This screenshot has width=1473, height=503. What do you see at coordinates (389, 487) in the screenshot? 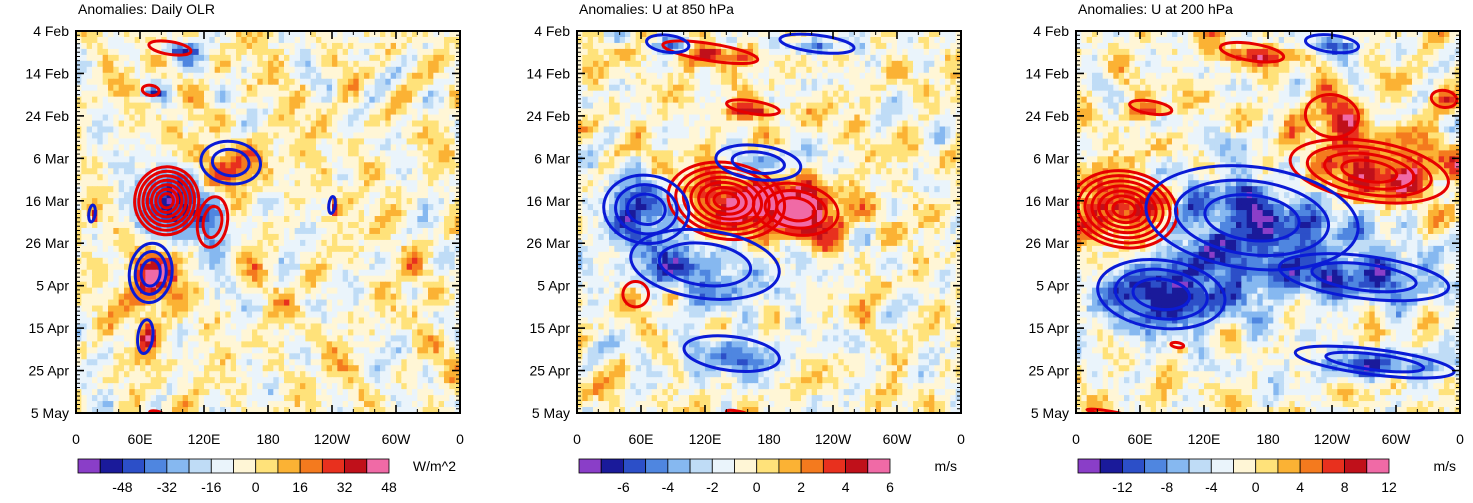
I see `colorbar-label: 48` at bounding box center [389, 487].